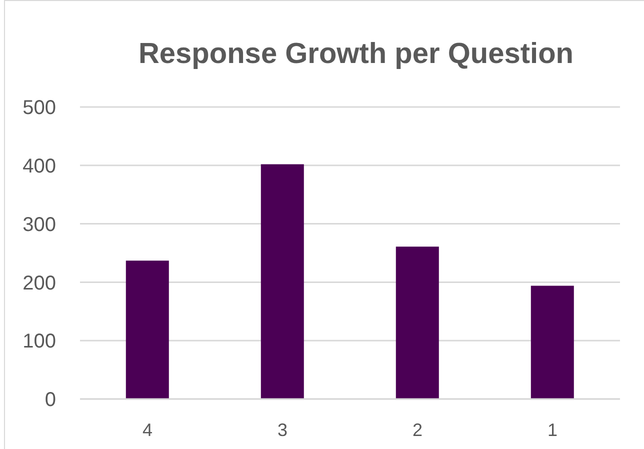 This screenshot has width=644, height=449. What do you see at coordinates (356, 54) in the screenshot?
I see `chart-title: Response Growth per Question` at bounding box center [356, 54].